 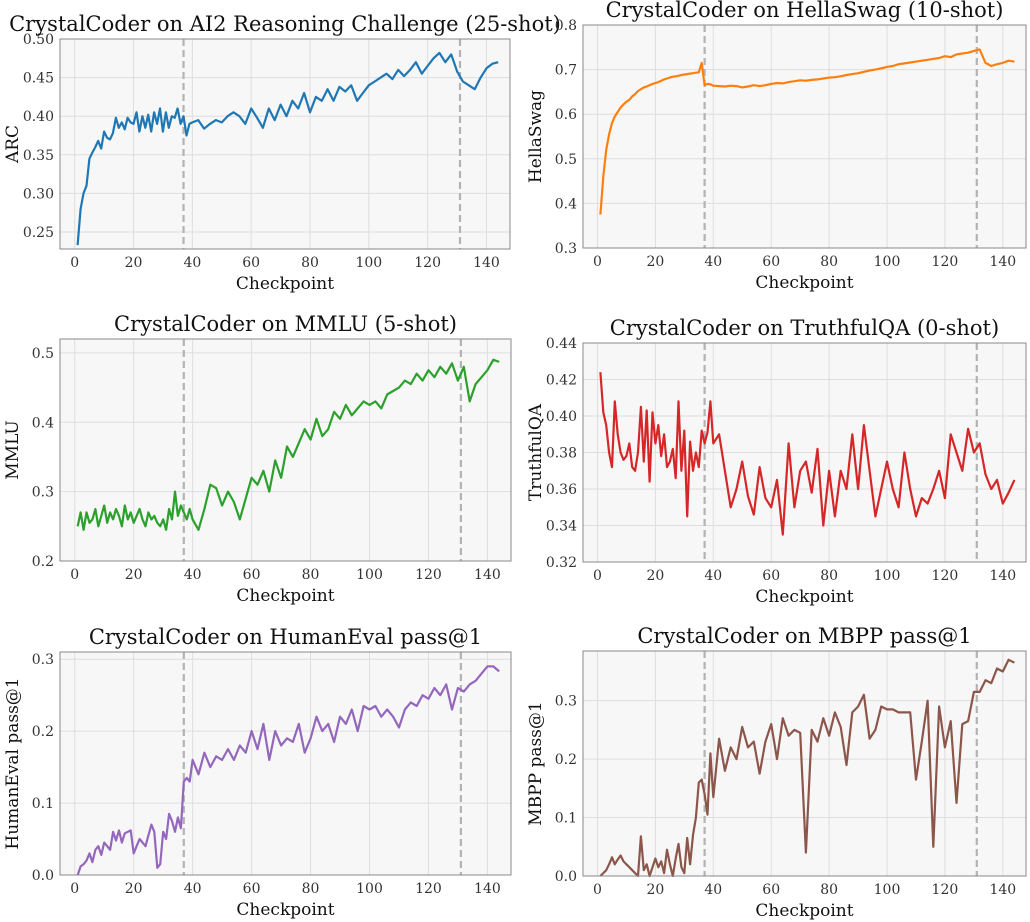 I want to click on y-axis-label: HumanEval pass@1, so click(x=13, y=763).